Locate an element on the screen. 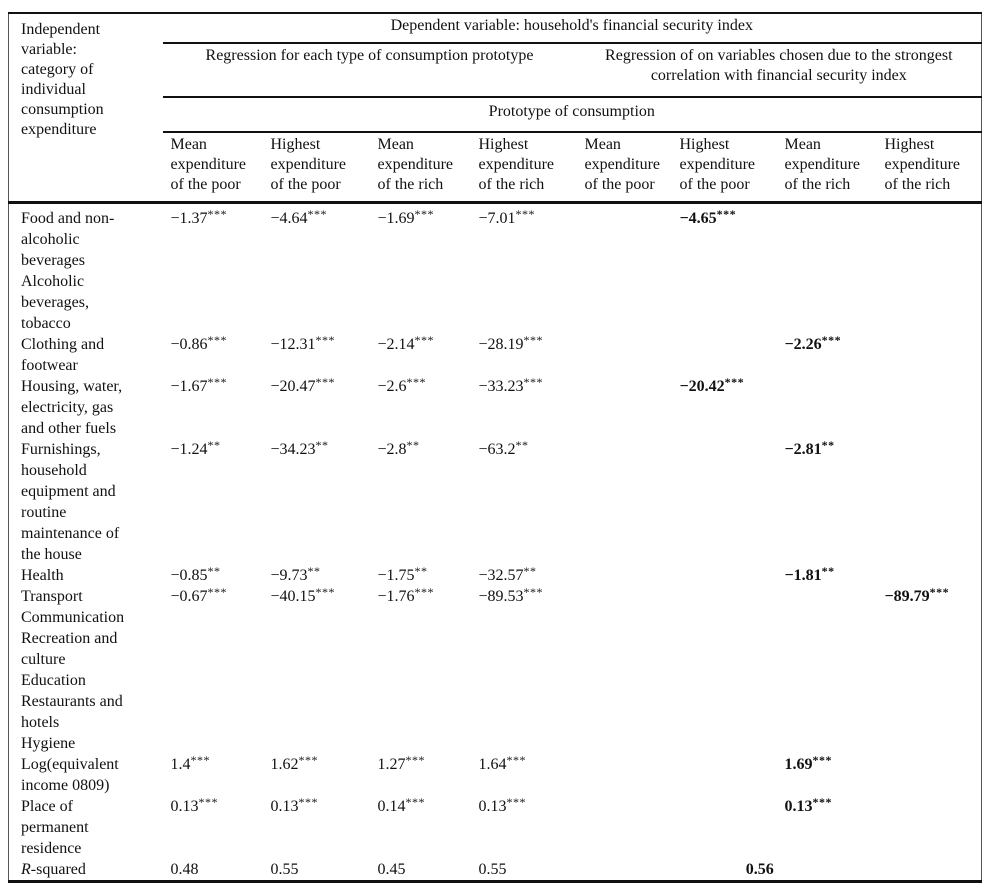 The width and height of the screenshot is (992, 893). row-label: Recreation and culture is located at coordinates (69, 649).